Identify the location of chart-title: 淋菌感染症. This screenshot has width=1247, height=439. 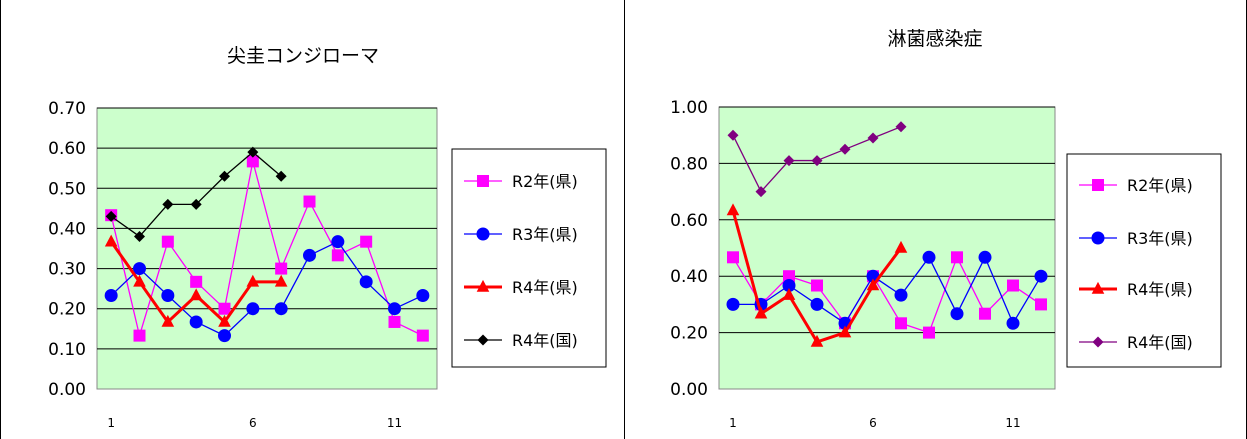
(934, 39).